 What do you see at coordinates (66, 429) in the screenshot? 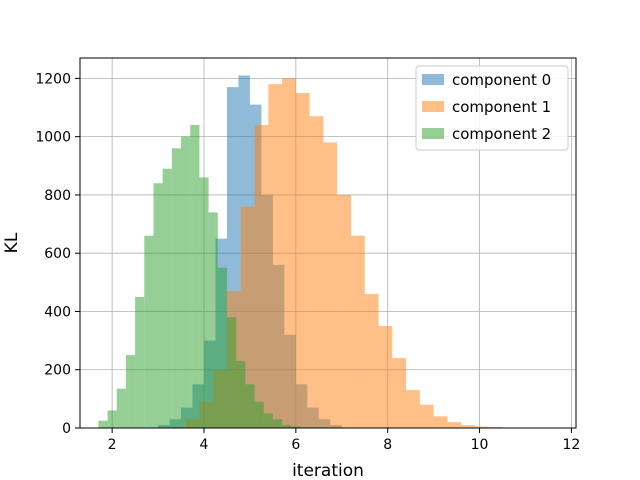
I see `y-tick-label: 0` at bounding box center [66, 429].